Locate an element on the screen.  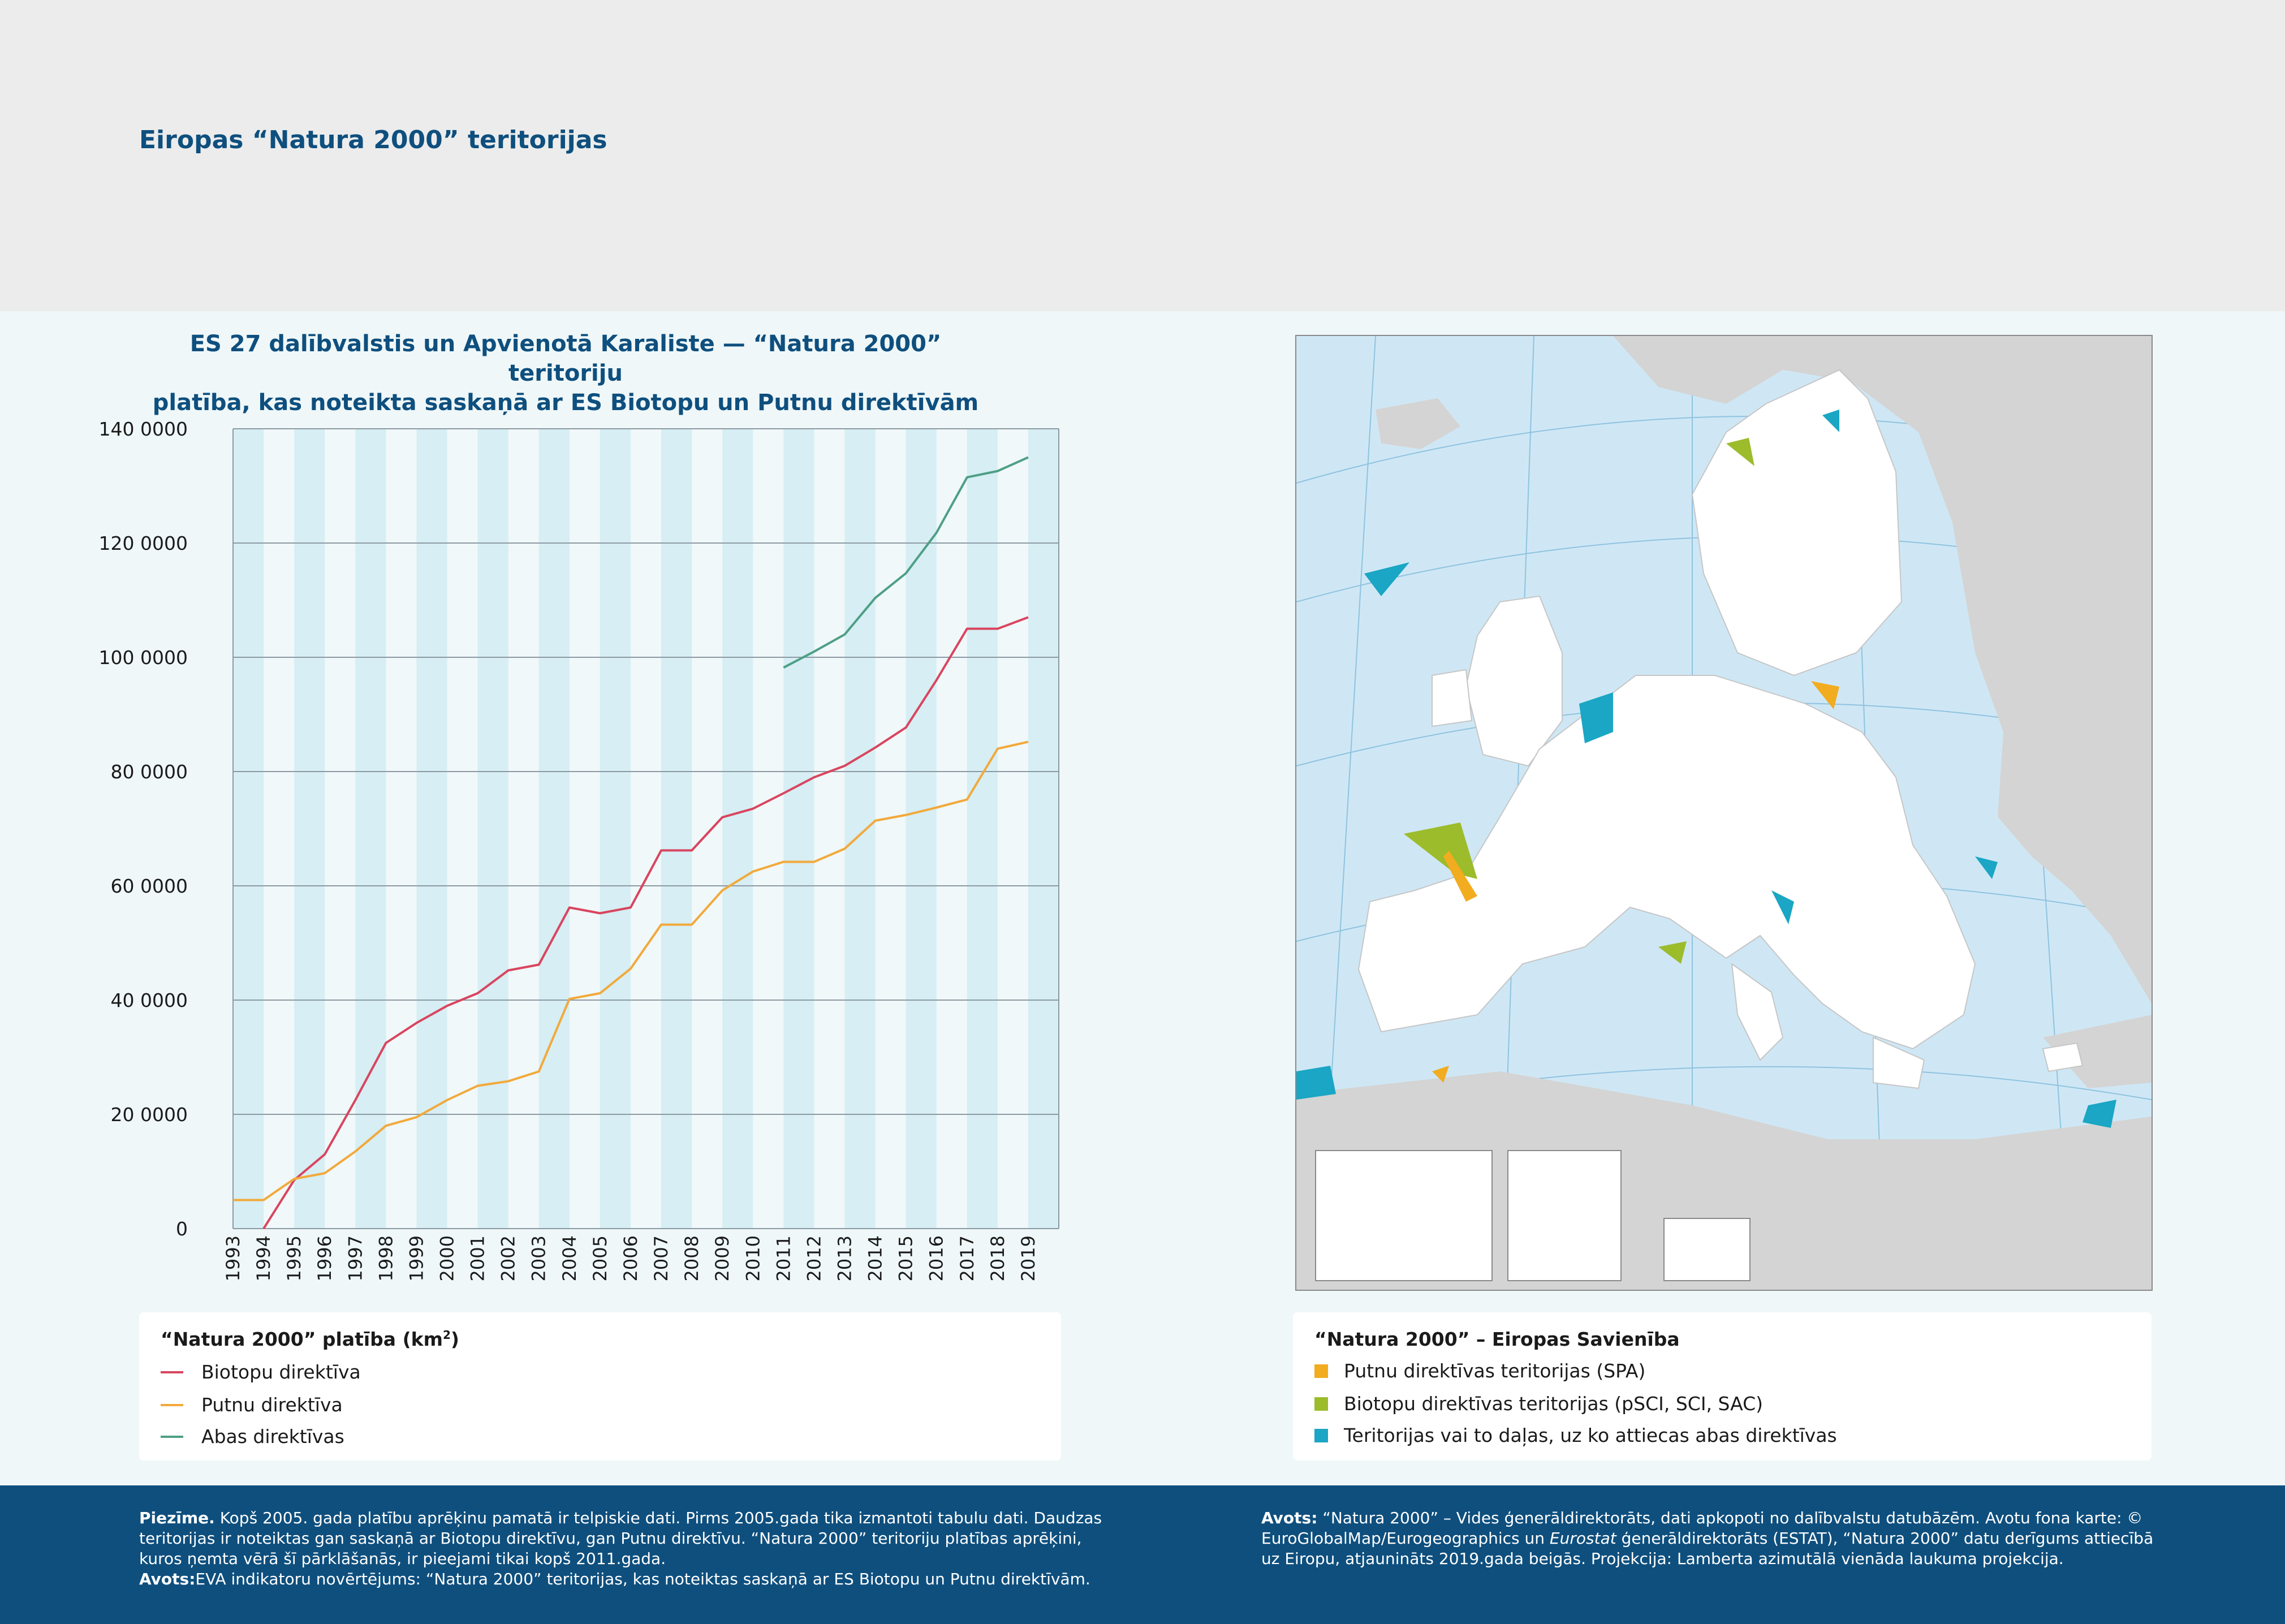
legend-item-biotopu: Biotopu direktīva is located at coordinates (261, 1372).